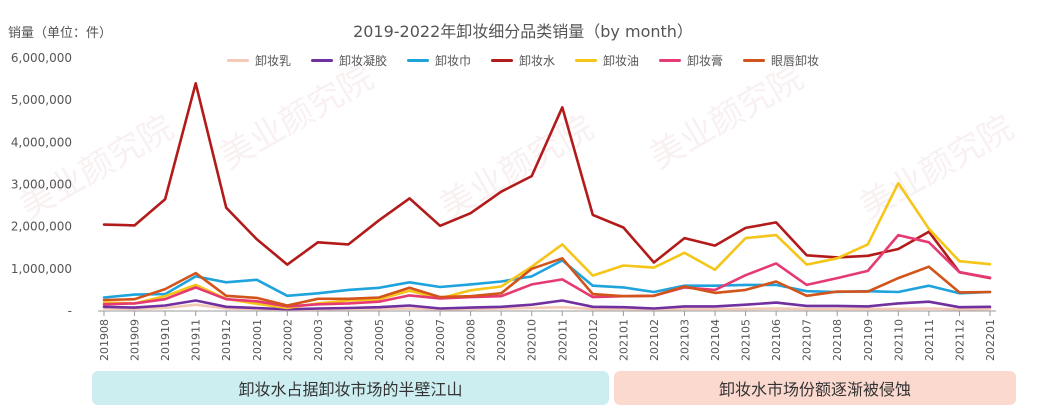 The height and width of the screenshot is (413, 1046). Describe the element at coordinates (532, 340) in the screenshot. I see `x-tick-label: 202010` at that location.